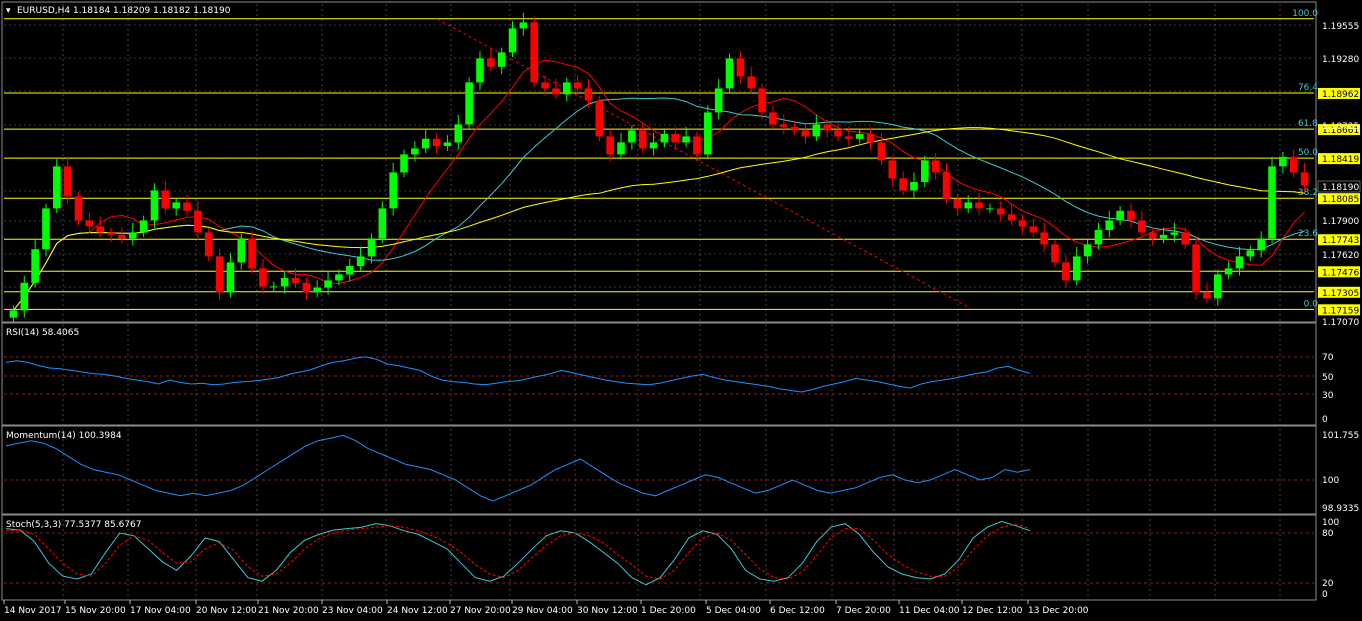 This screenshot has height=621, width=1362. Describe the element at coordinates (33, 611) in the screenshot. I see `time-tick-label: 14 Nov 2017` at that location.